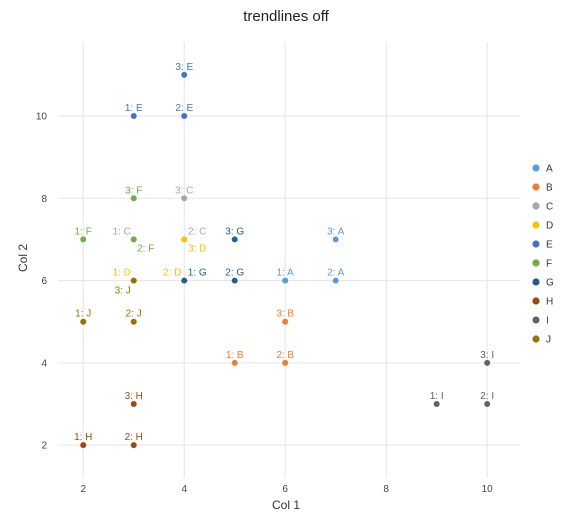 This screenshot has height=512, width=576. I want to click on data-label: 3: J, so click(123, 291).